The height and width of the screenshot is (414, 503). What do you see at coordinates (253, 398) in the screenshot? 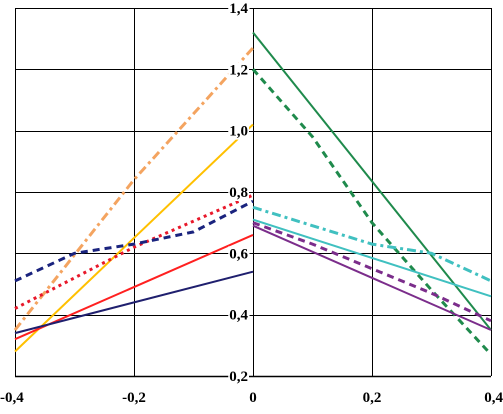
I see `x-tick-label: 0` at bounding box center [253, 398].